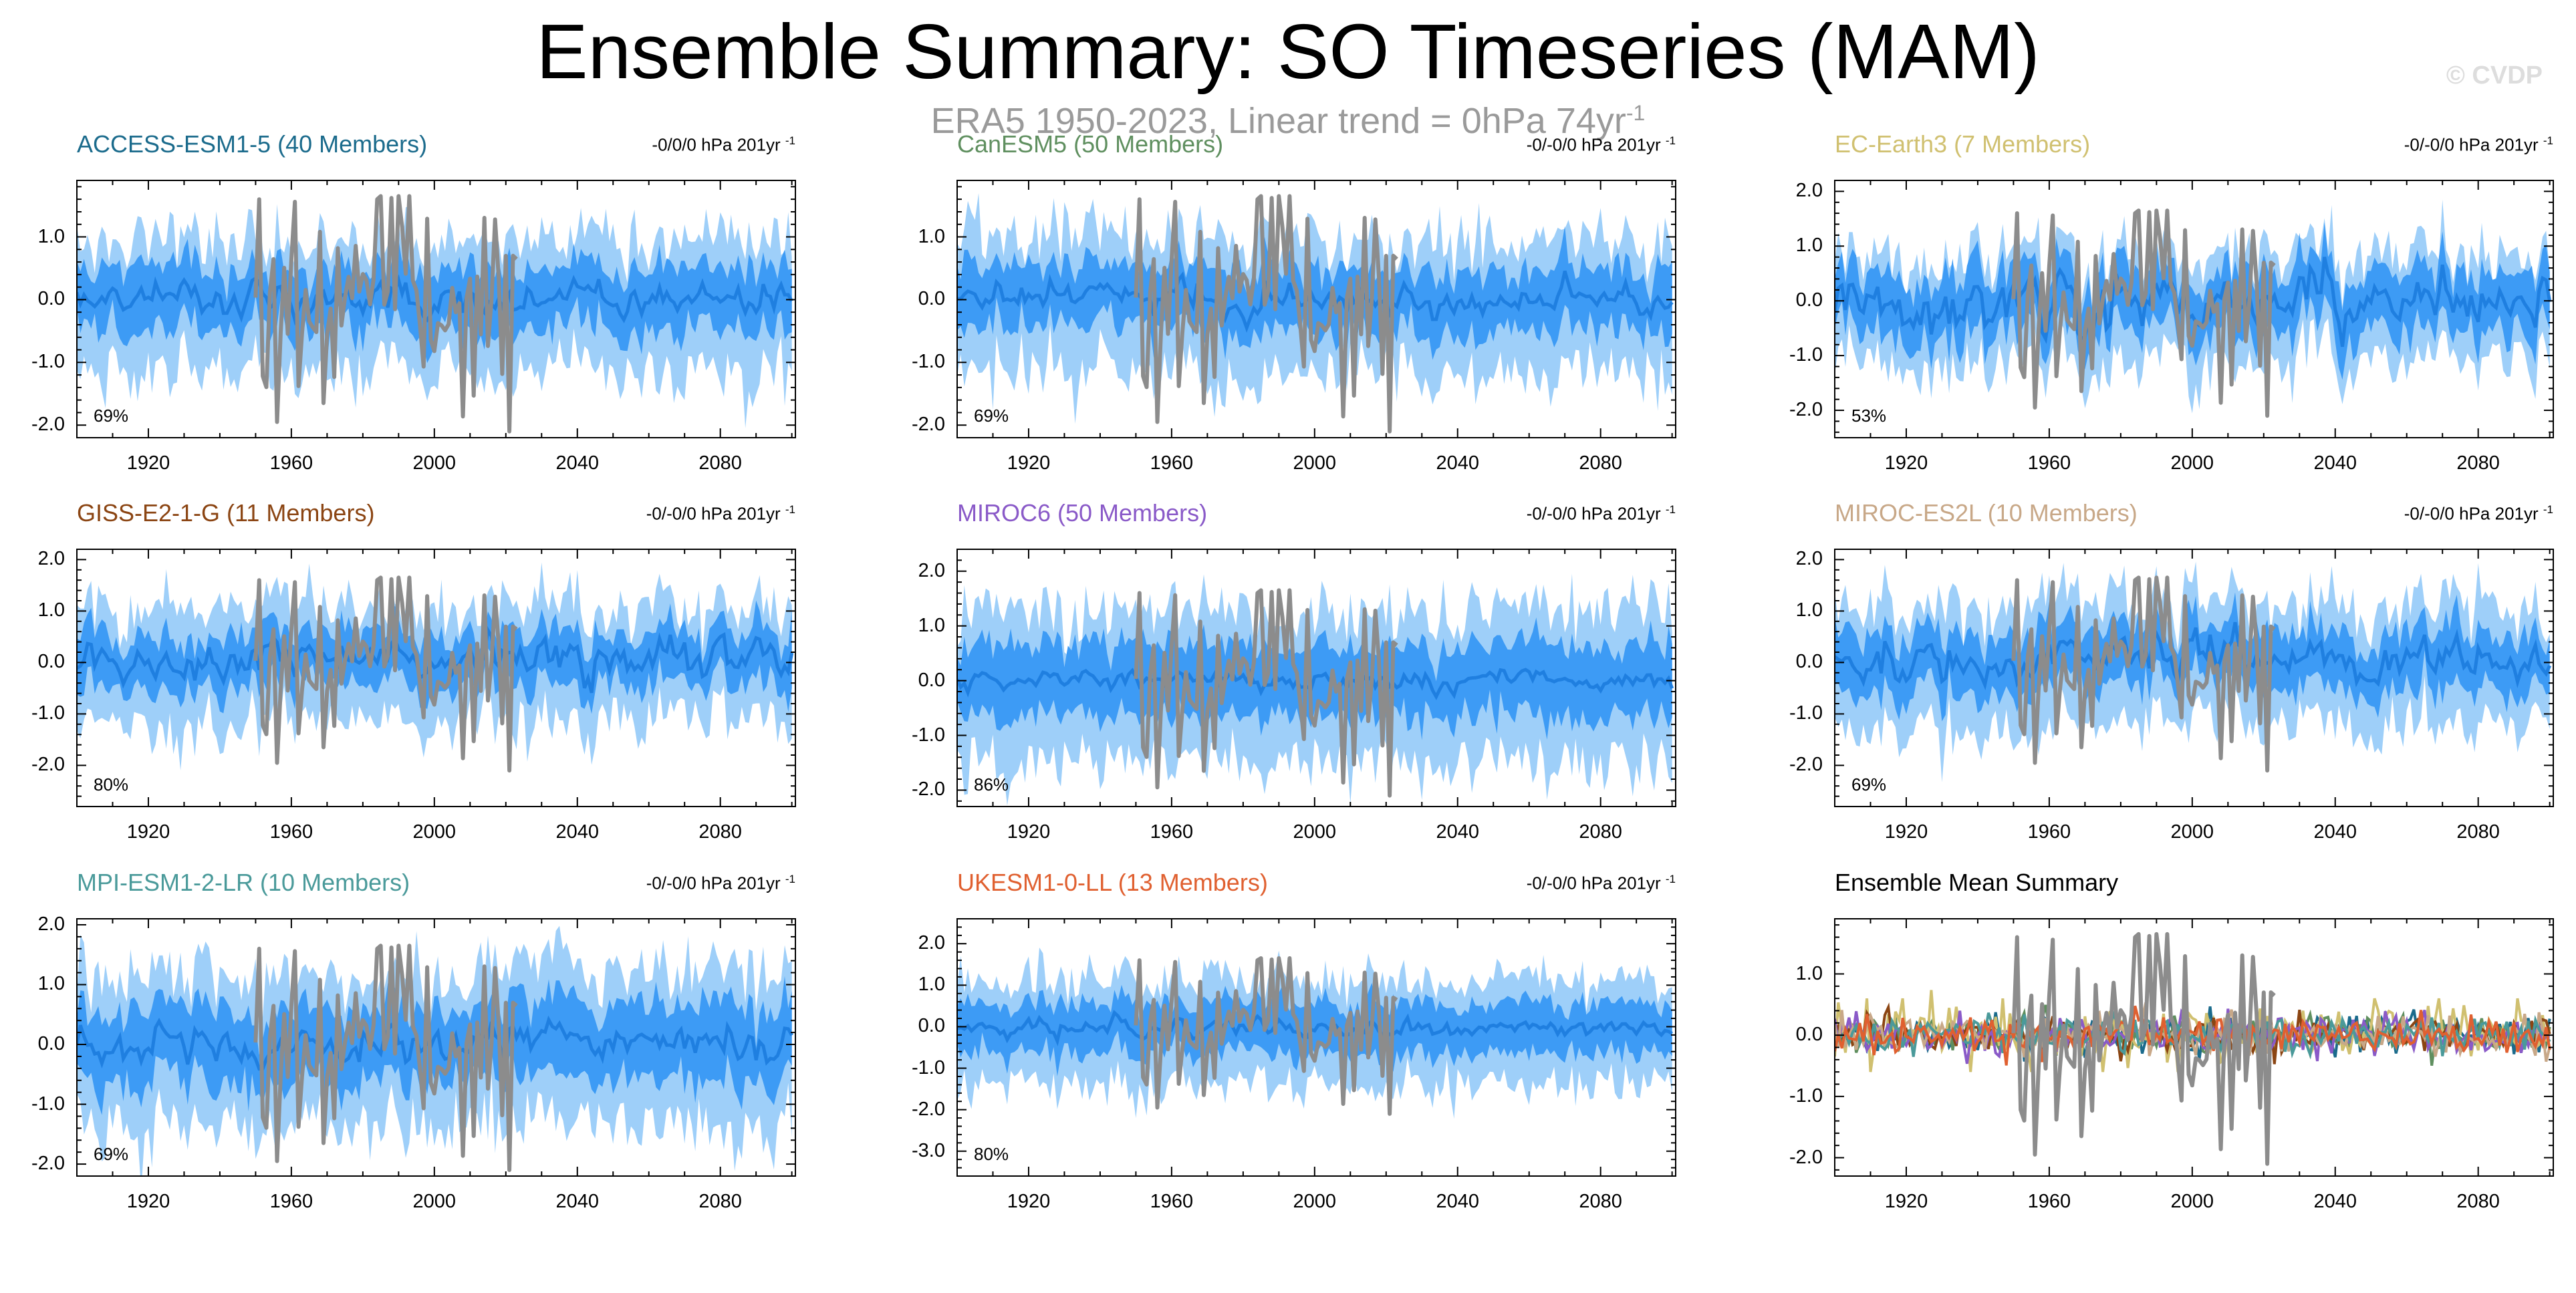 This screenshot has height=1293, width=2576. What do you see at coordinates (929, 1150) in the screenshot?
I see `y-tick-label: -3.0` at bounding box center [929, 1150].